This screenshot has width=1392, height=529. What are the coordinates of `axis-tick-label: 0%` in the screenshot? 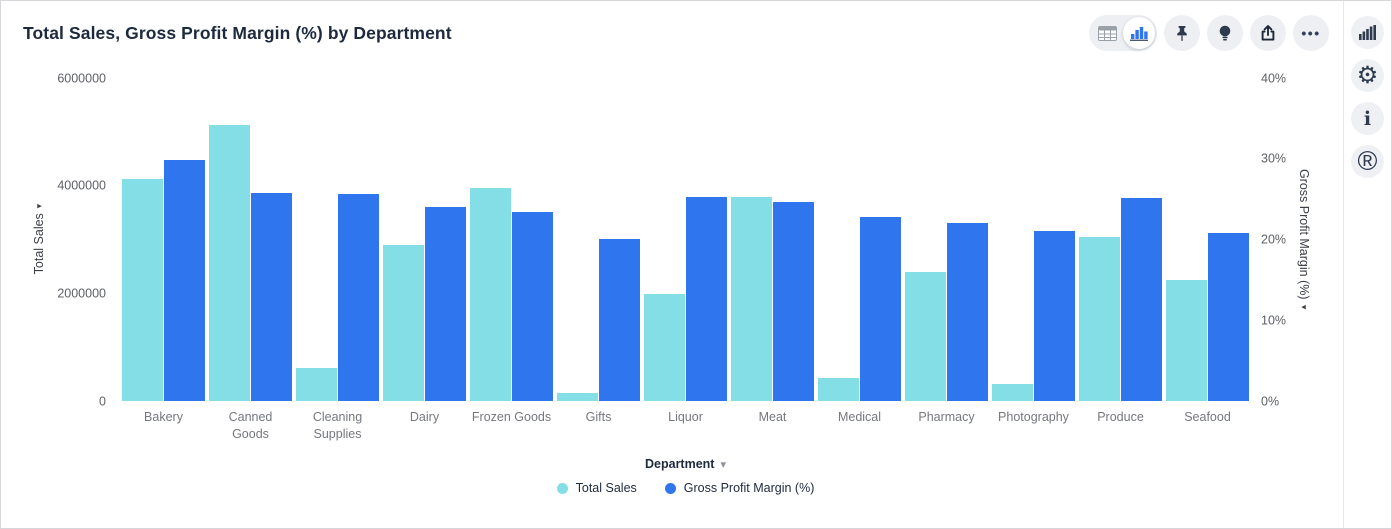 It's located at (1270, 400).